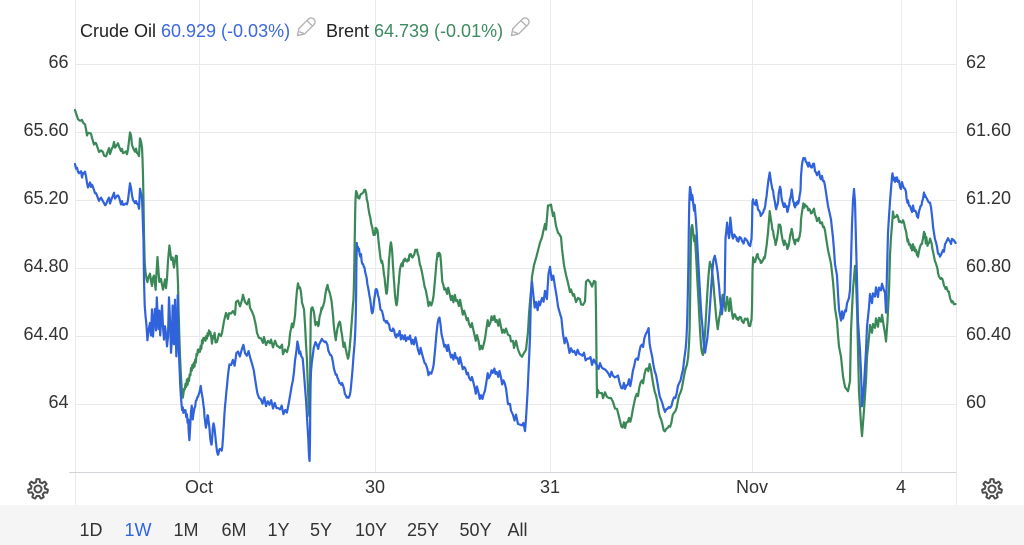 The image size is (1024, 545). I want to click on svg-text: 1M, so click(185, 530).